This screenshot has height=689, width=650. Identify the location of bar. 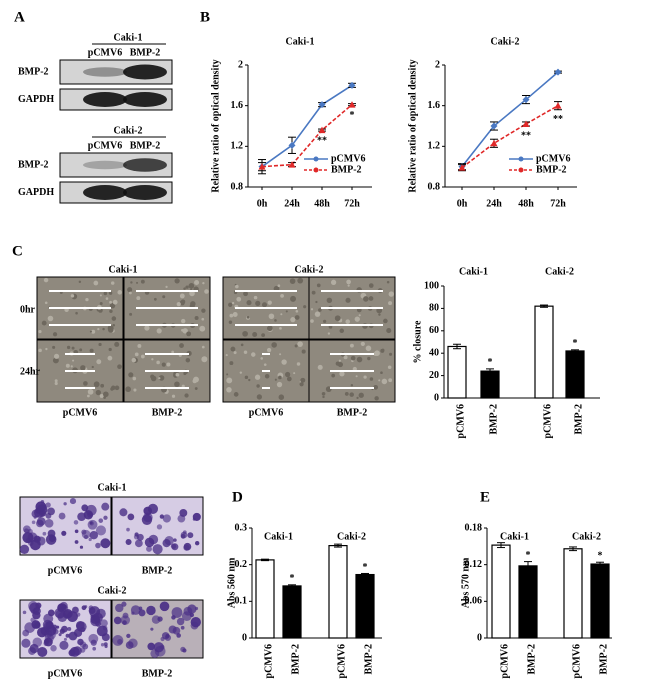
(457, 372).